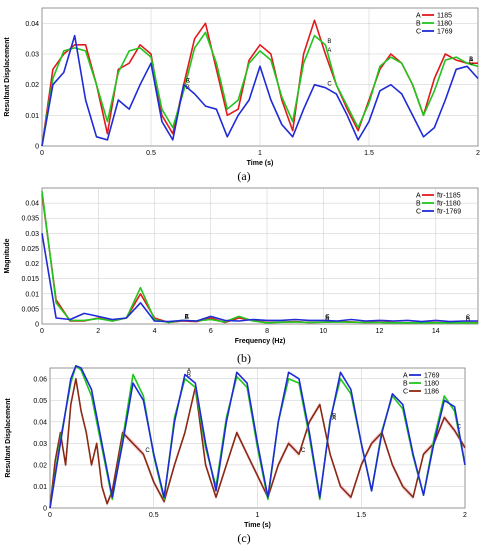 Image resolution: width=489 pixels, height=550 pixels. What do you see at coordinates (155, 331) in the screenshot?
I see `x-tick-label: 4` at bounding box center [155, 331].